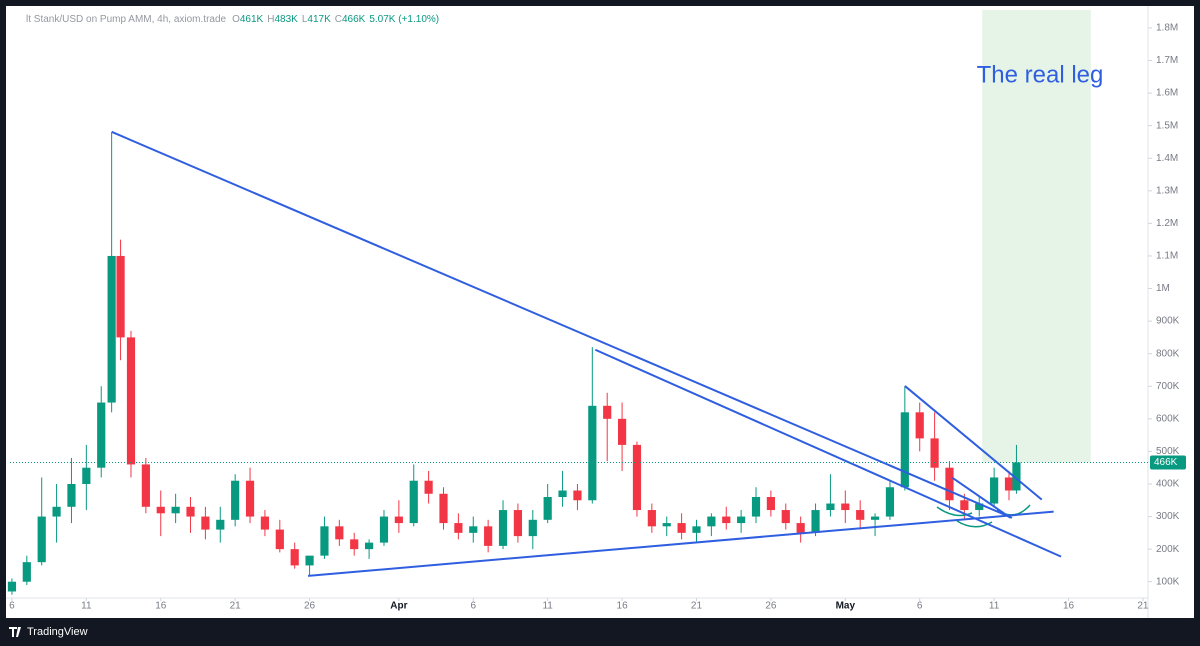 The image size is (1200, 646). Describe the element at coordinates (319, 19) in the screenshot. I see `ohlc-value: 417K` at that location.